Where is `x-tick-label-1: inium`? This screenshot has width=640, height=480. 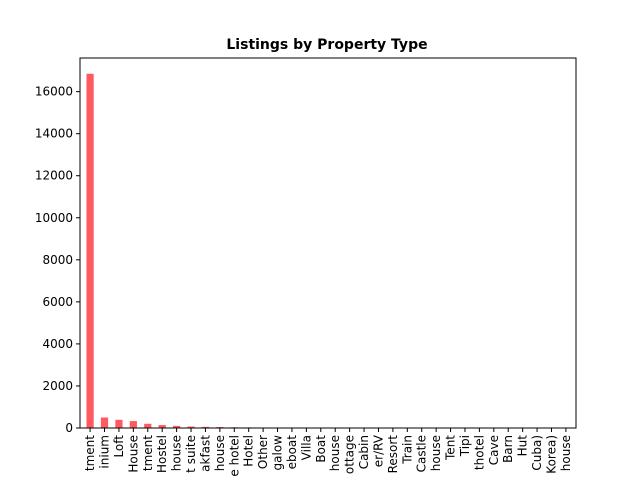
x-tick-label-1: inium is located at coordinates (105, 452).